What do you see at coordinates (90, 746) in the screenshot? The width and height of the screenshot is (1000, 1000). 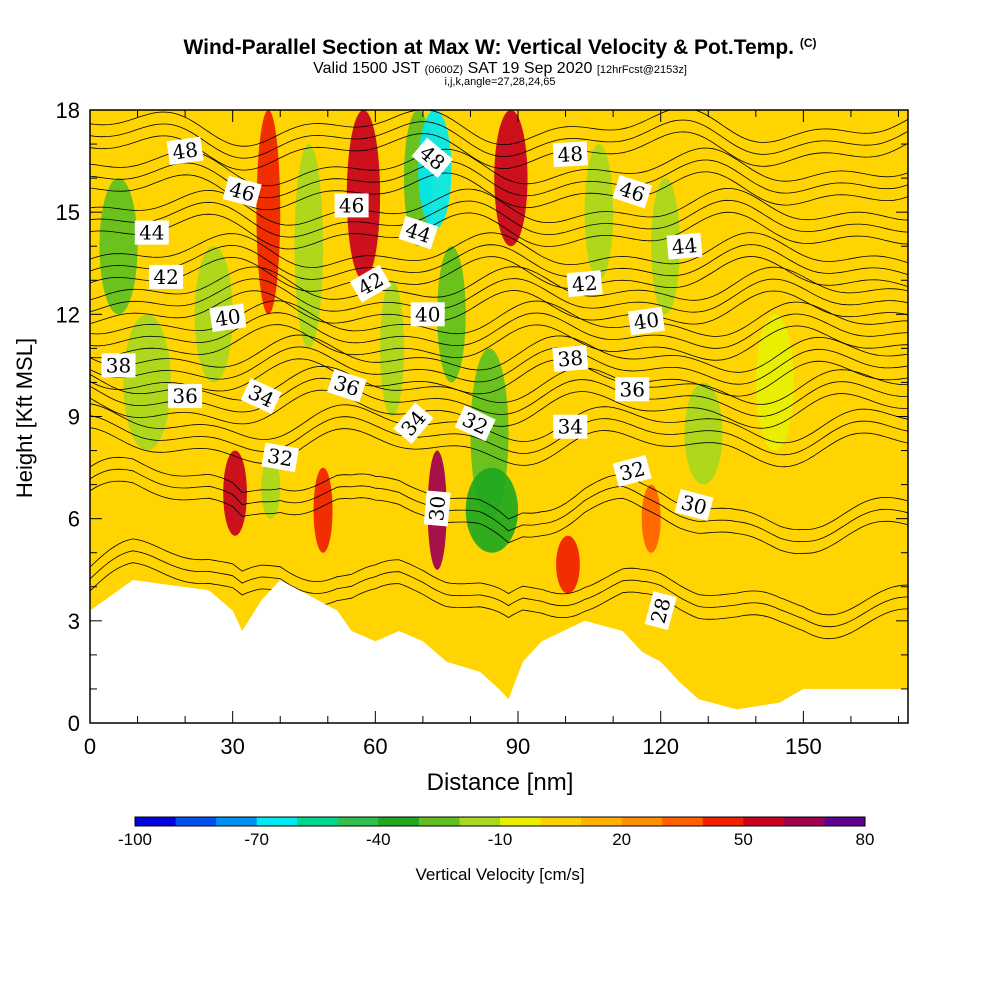 I see `x-tick-label: 0` at bounding box center [90, 746].